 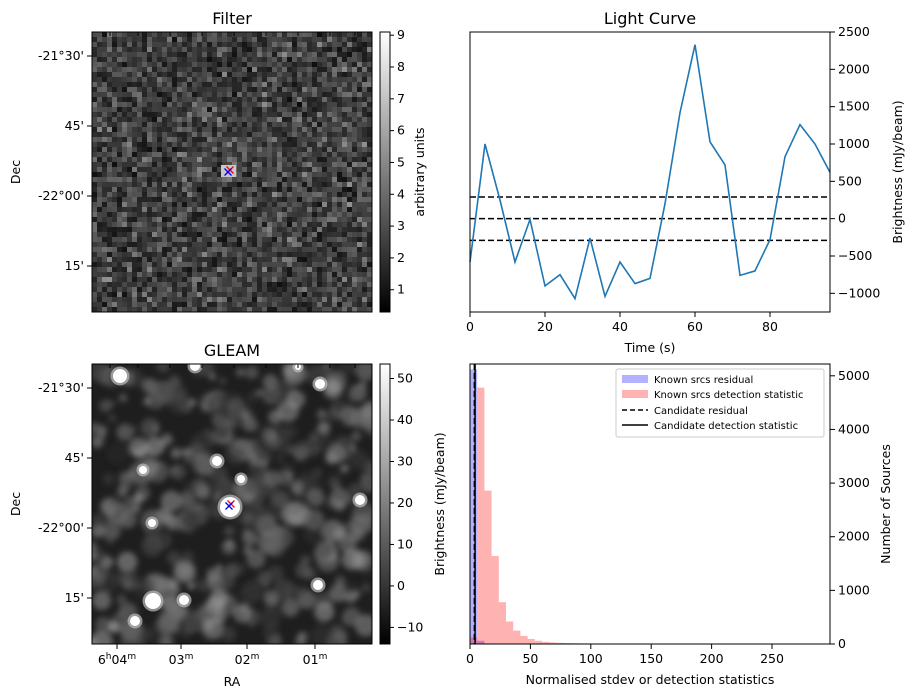 I want to click on histogram-y-ticks: 0 1000 2000 3000 4000 5000, so click(x=850, y=509).